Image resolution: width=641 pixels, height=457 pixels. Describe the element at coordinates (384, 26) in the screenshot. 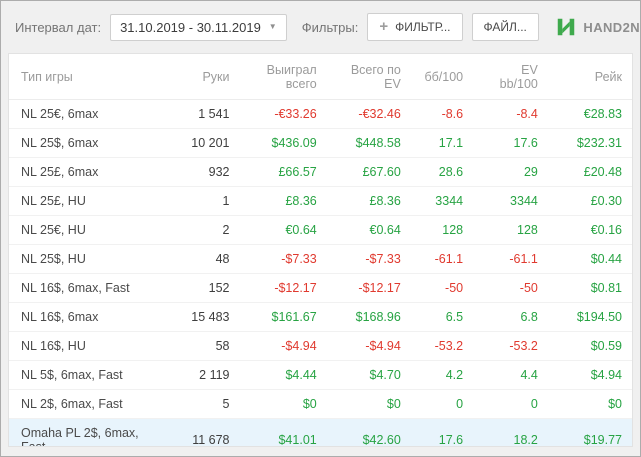

I see `plus-icon: +` at that location.